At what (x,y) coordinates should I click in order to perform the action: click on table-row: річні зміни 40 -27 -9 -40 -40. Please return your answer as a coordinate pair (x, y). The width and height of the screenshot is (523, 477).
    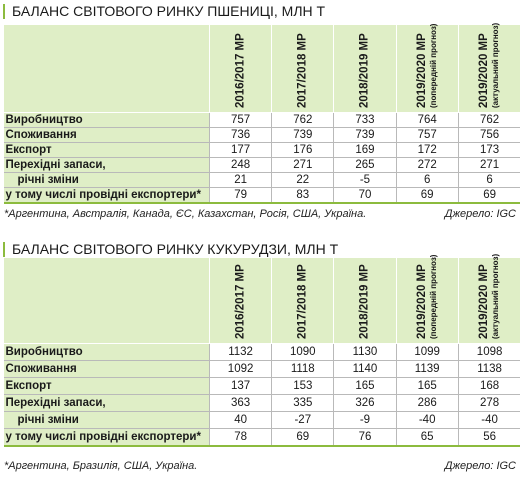
    Looking at the image, I should click on (262, 420).